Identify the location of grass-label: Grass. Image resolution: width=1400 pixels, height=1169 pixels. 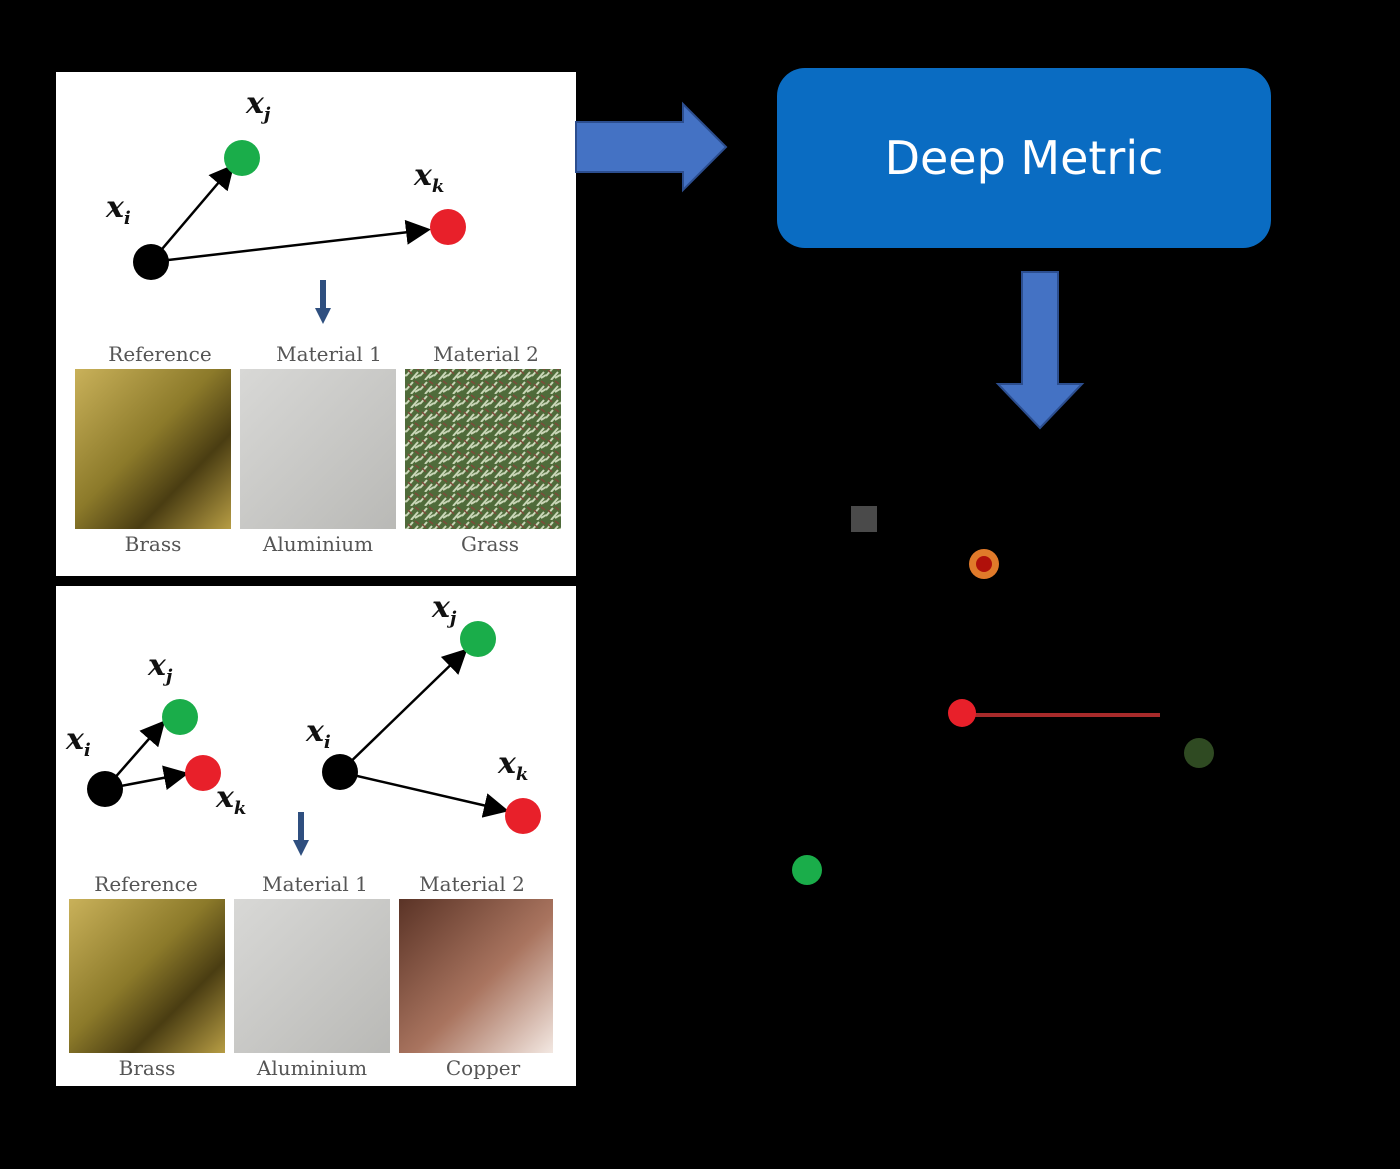
(490, 544).